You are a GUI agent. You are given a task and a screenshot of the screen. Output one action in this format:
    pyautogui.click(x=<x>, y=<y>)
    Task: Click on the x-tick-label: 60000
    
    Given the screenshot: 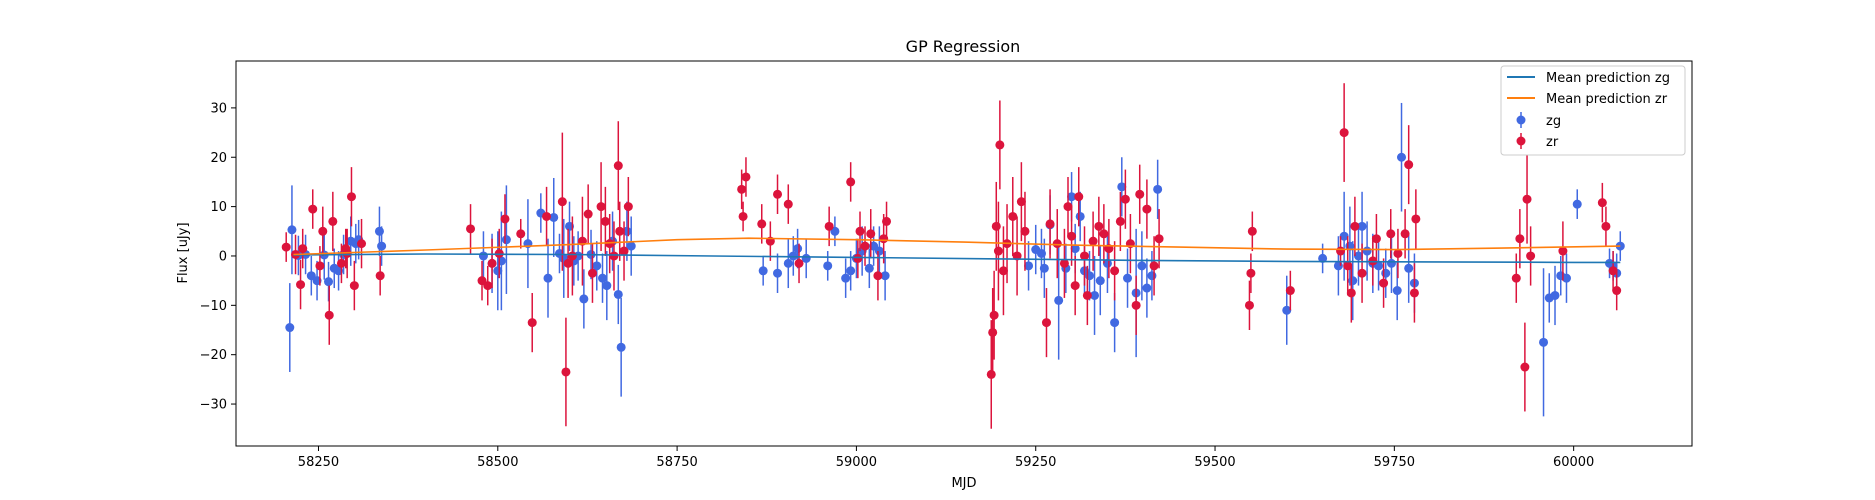 What is the action you would take?
    pyautogui.click(x=1573, y=462)
    